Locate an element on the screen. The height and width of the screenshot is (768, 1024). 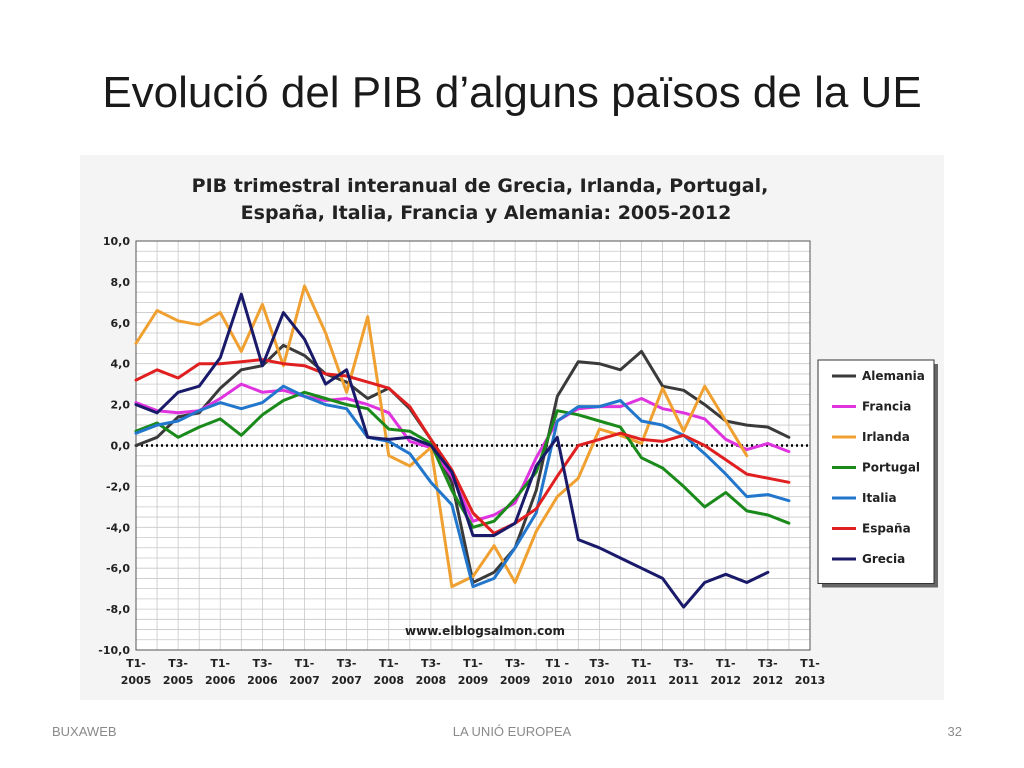
slide-number: 32 is located at coordinates (954, 731).